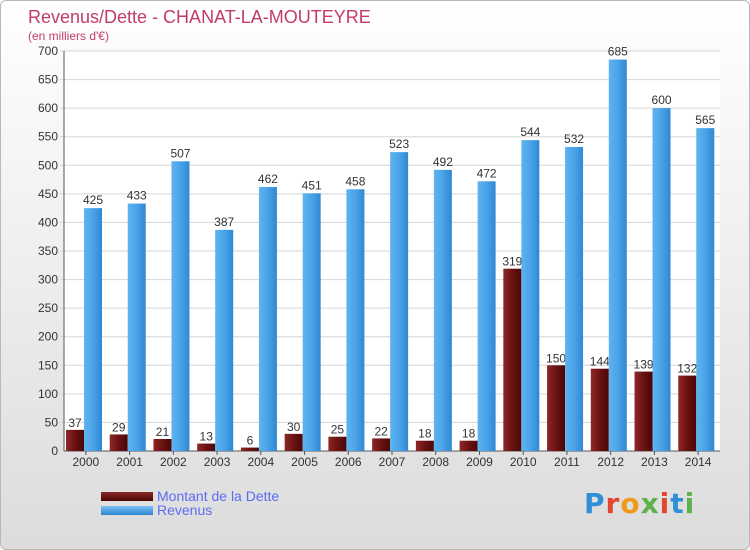 This screenshot has width=750, height=550. Describe the element at coordinates (207, 437) in the screenshot. I see `debt-bar-label: 13` at that location.